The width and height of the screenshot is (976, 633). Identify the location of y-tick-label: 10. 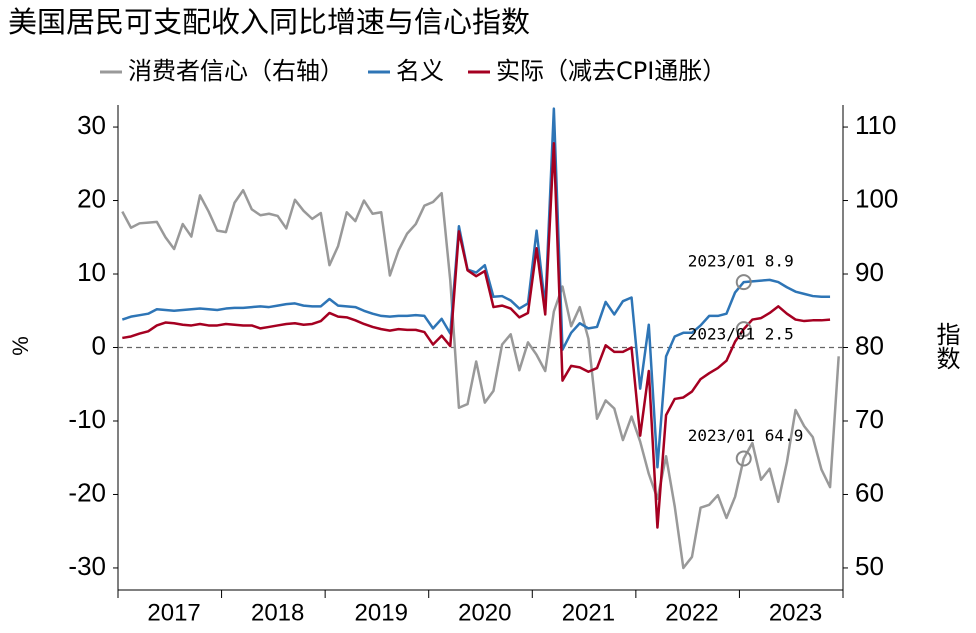
(91, 272).